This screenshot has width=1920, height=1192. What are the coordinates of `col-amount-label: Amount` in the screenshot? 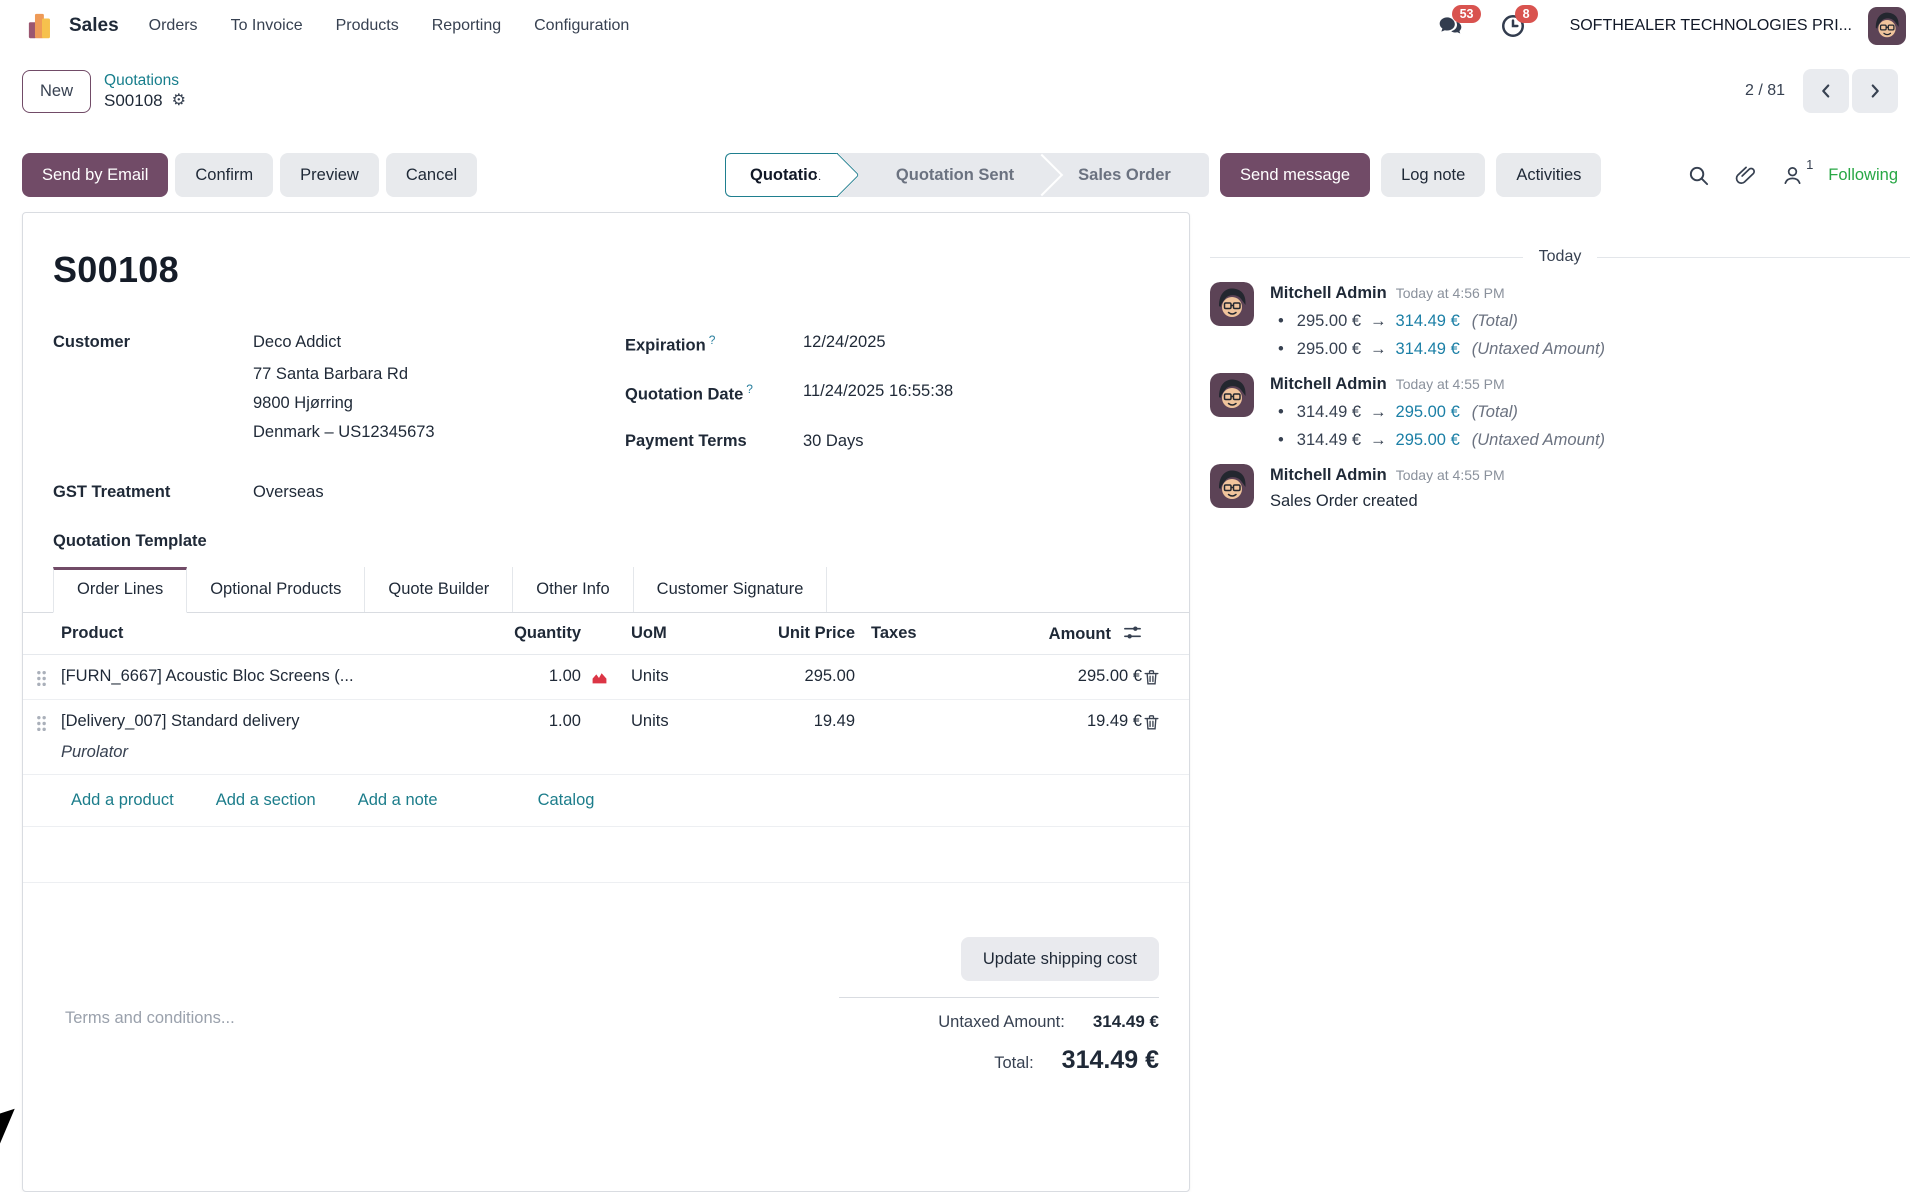 It's located at (1079, 634).